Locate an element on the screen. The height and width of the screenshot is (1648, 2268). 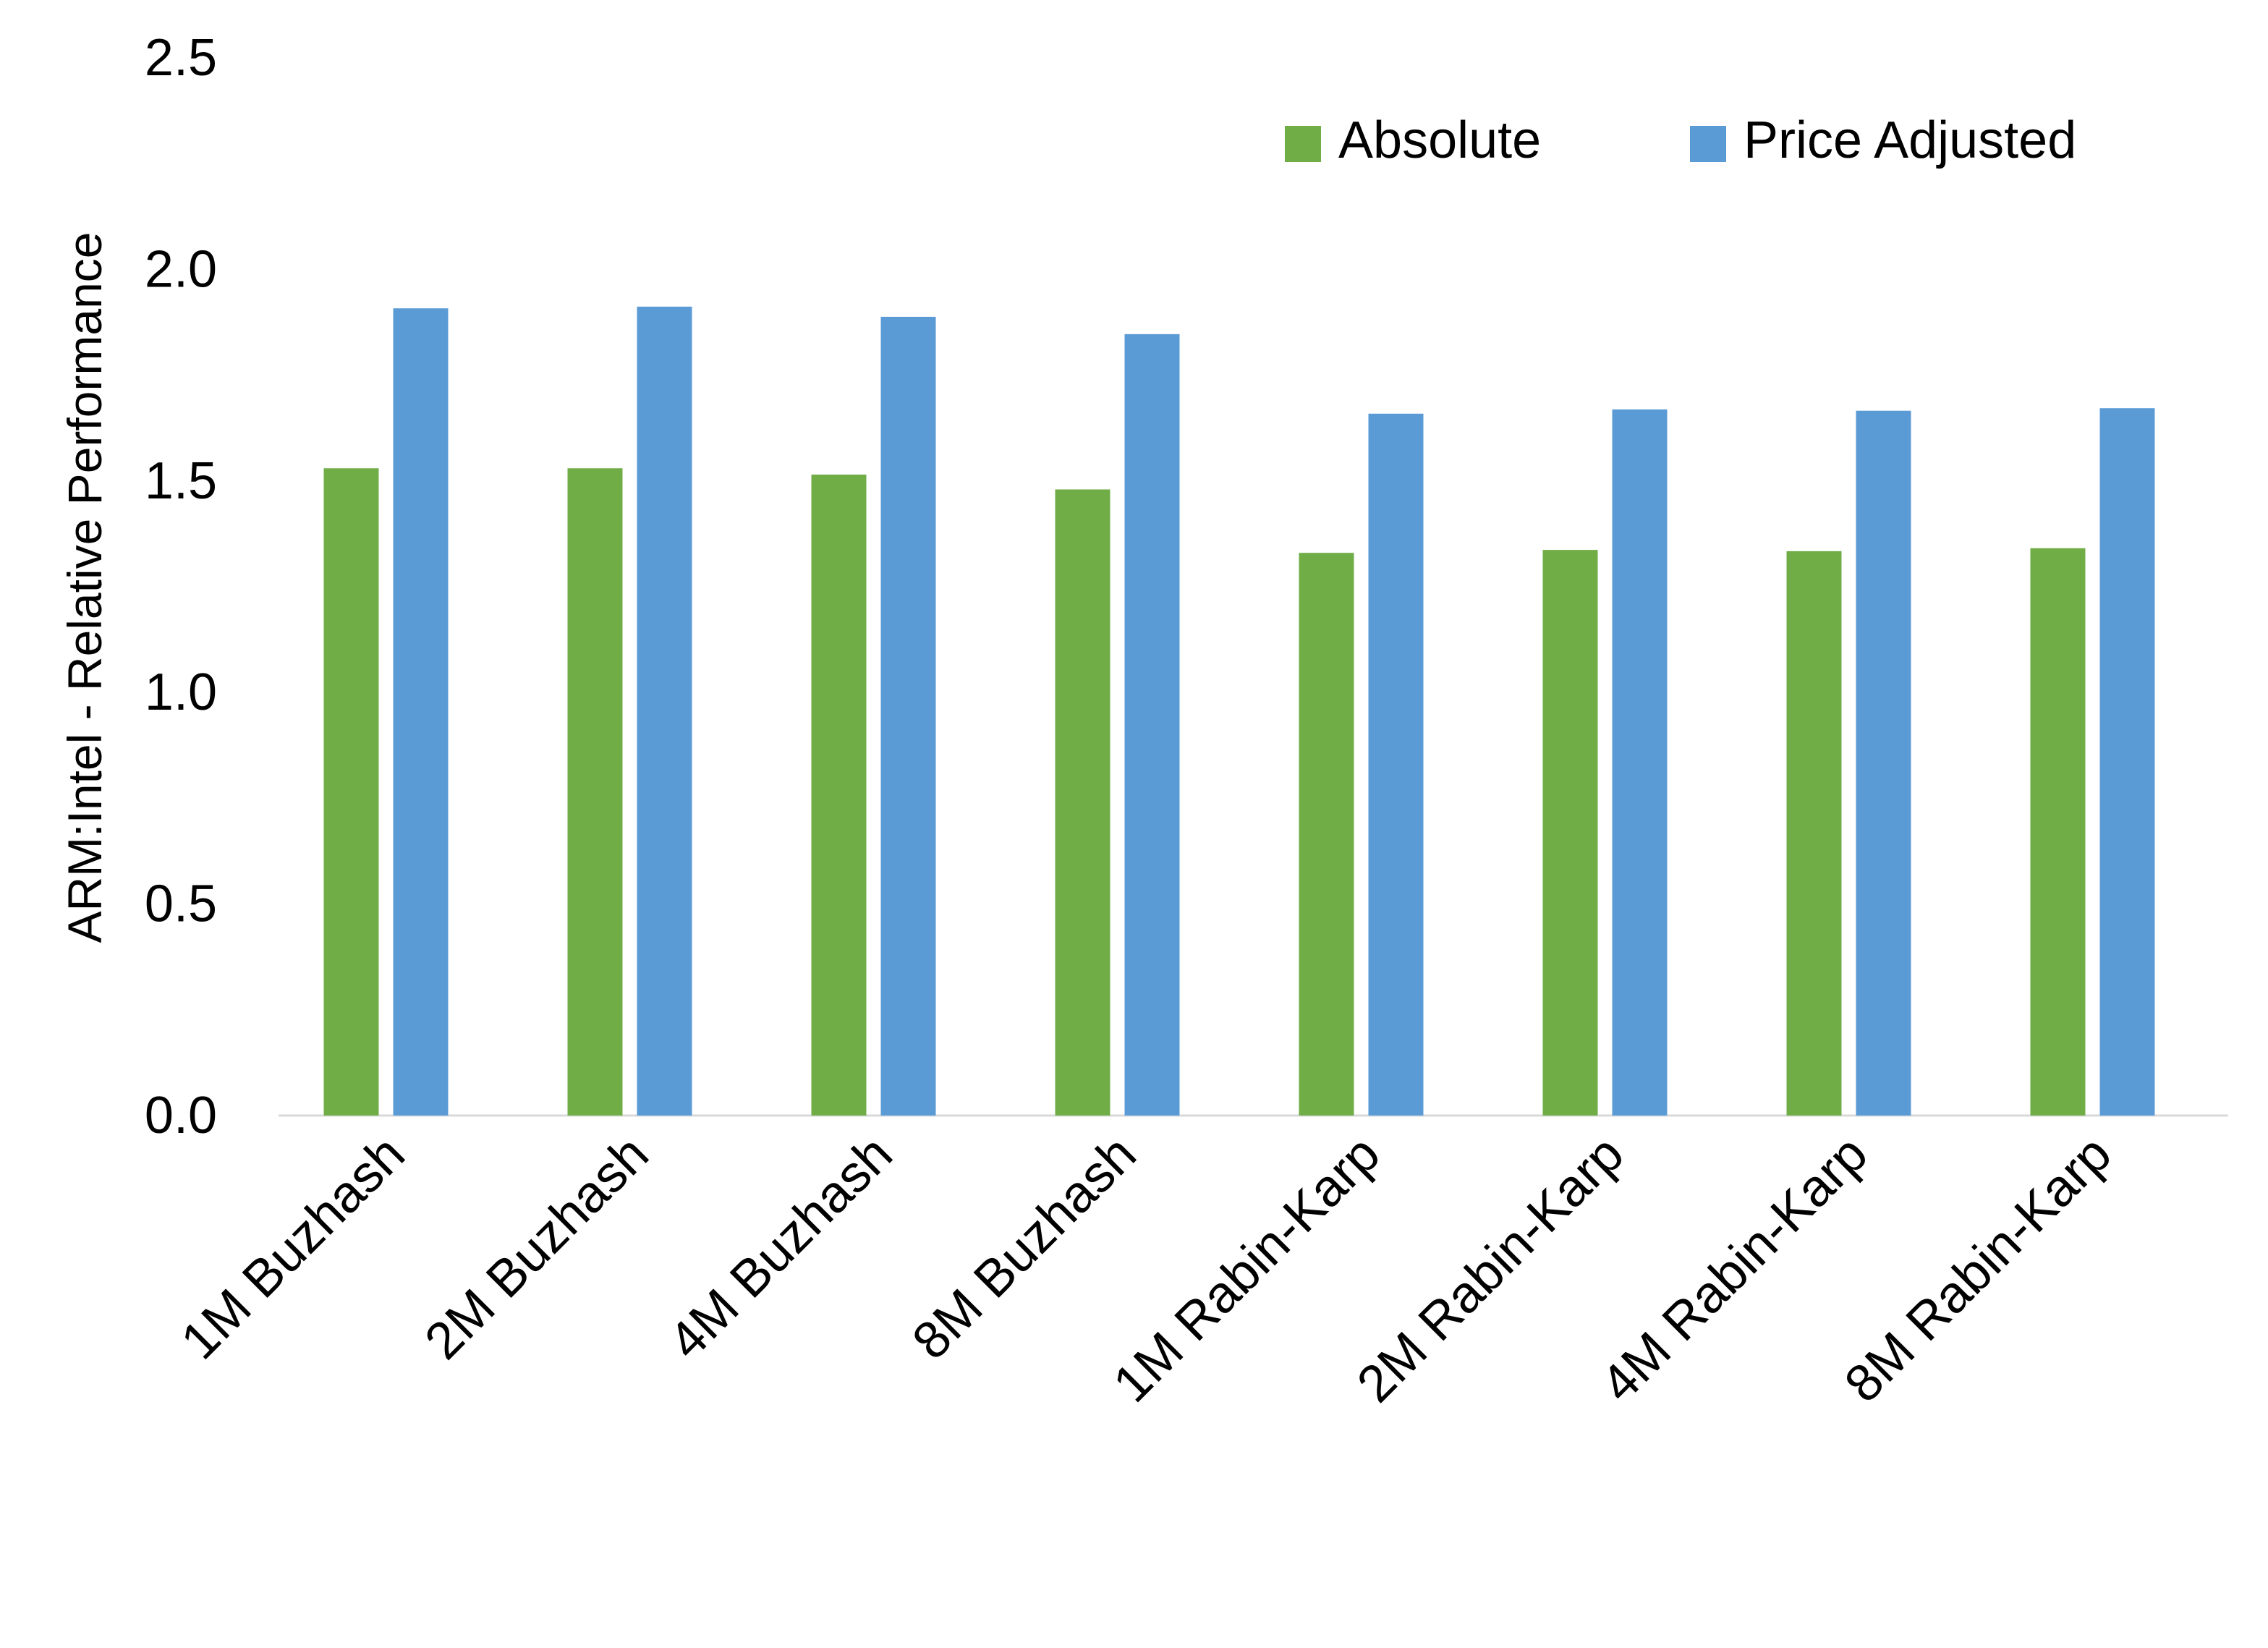
legend-swatch-price-adjusted is located at coordinates (1708, 144).